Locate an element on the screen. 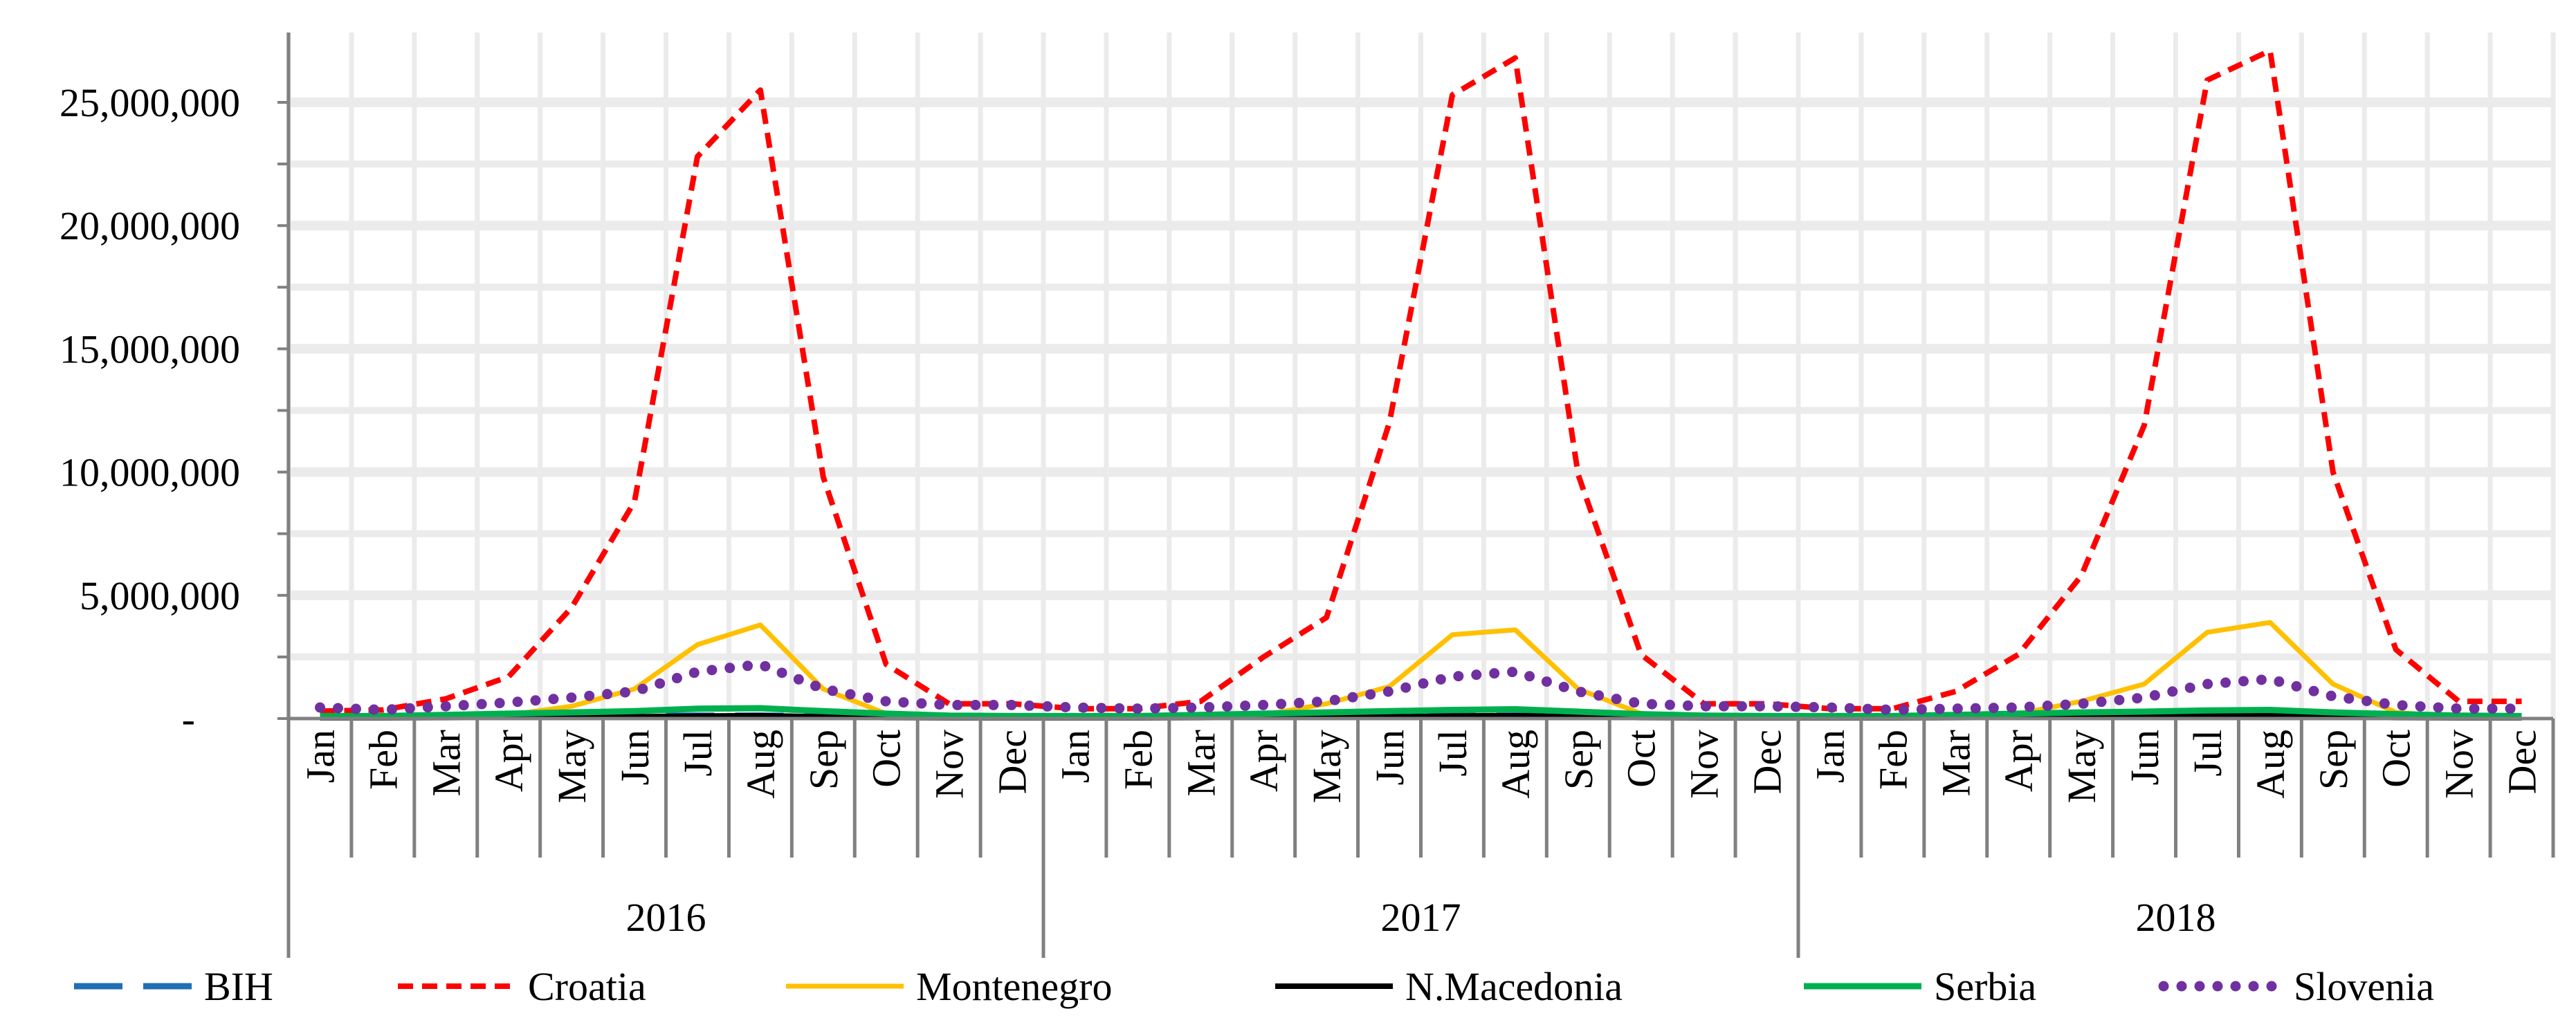 The image size is (2576, 1027). legend-item-n-macedonia: N.Macedonia is located at coordinates (1449, 987).